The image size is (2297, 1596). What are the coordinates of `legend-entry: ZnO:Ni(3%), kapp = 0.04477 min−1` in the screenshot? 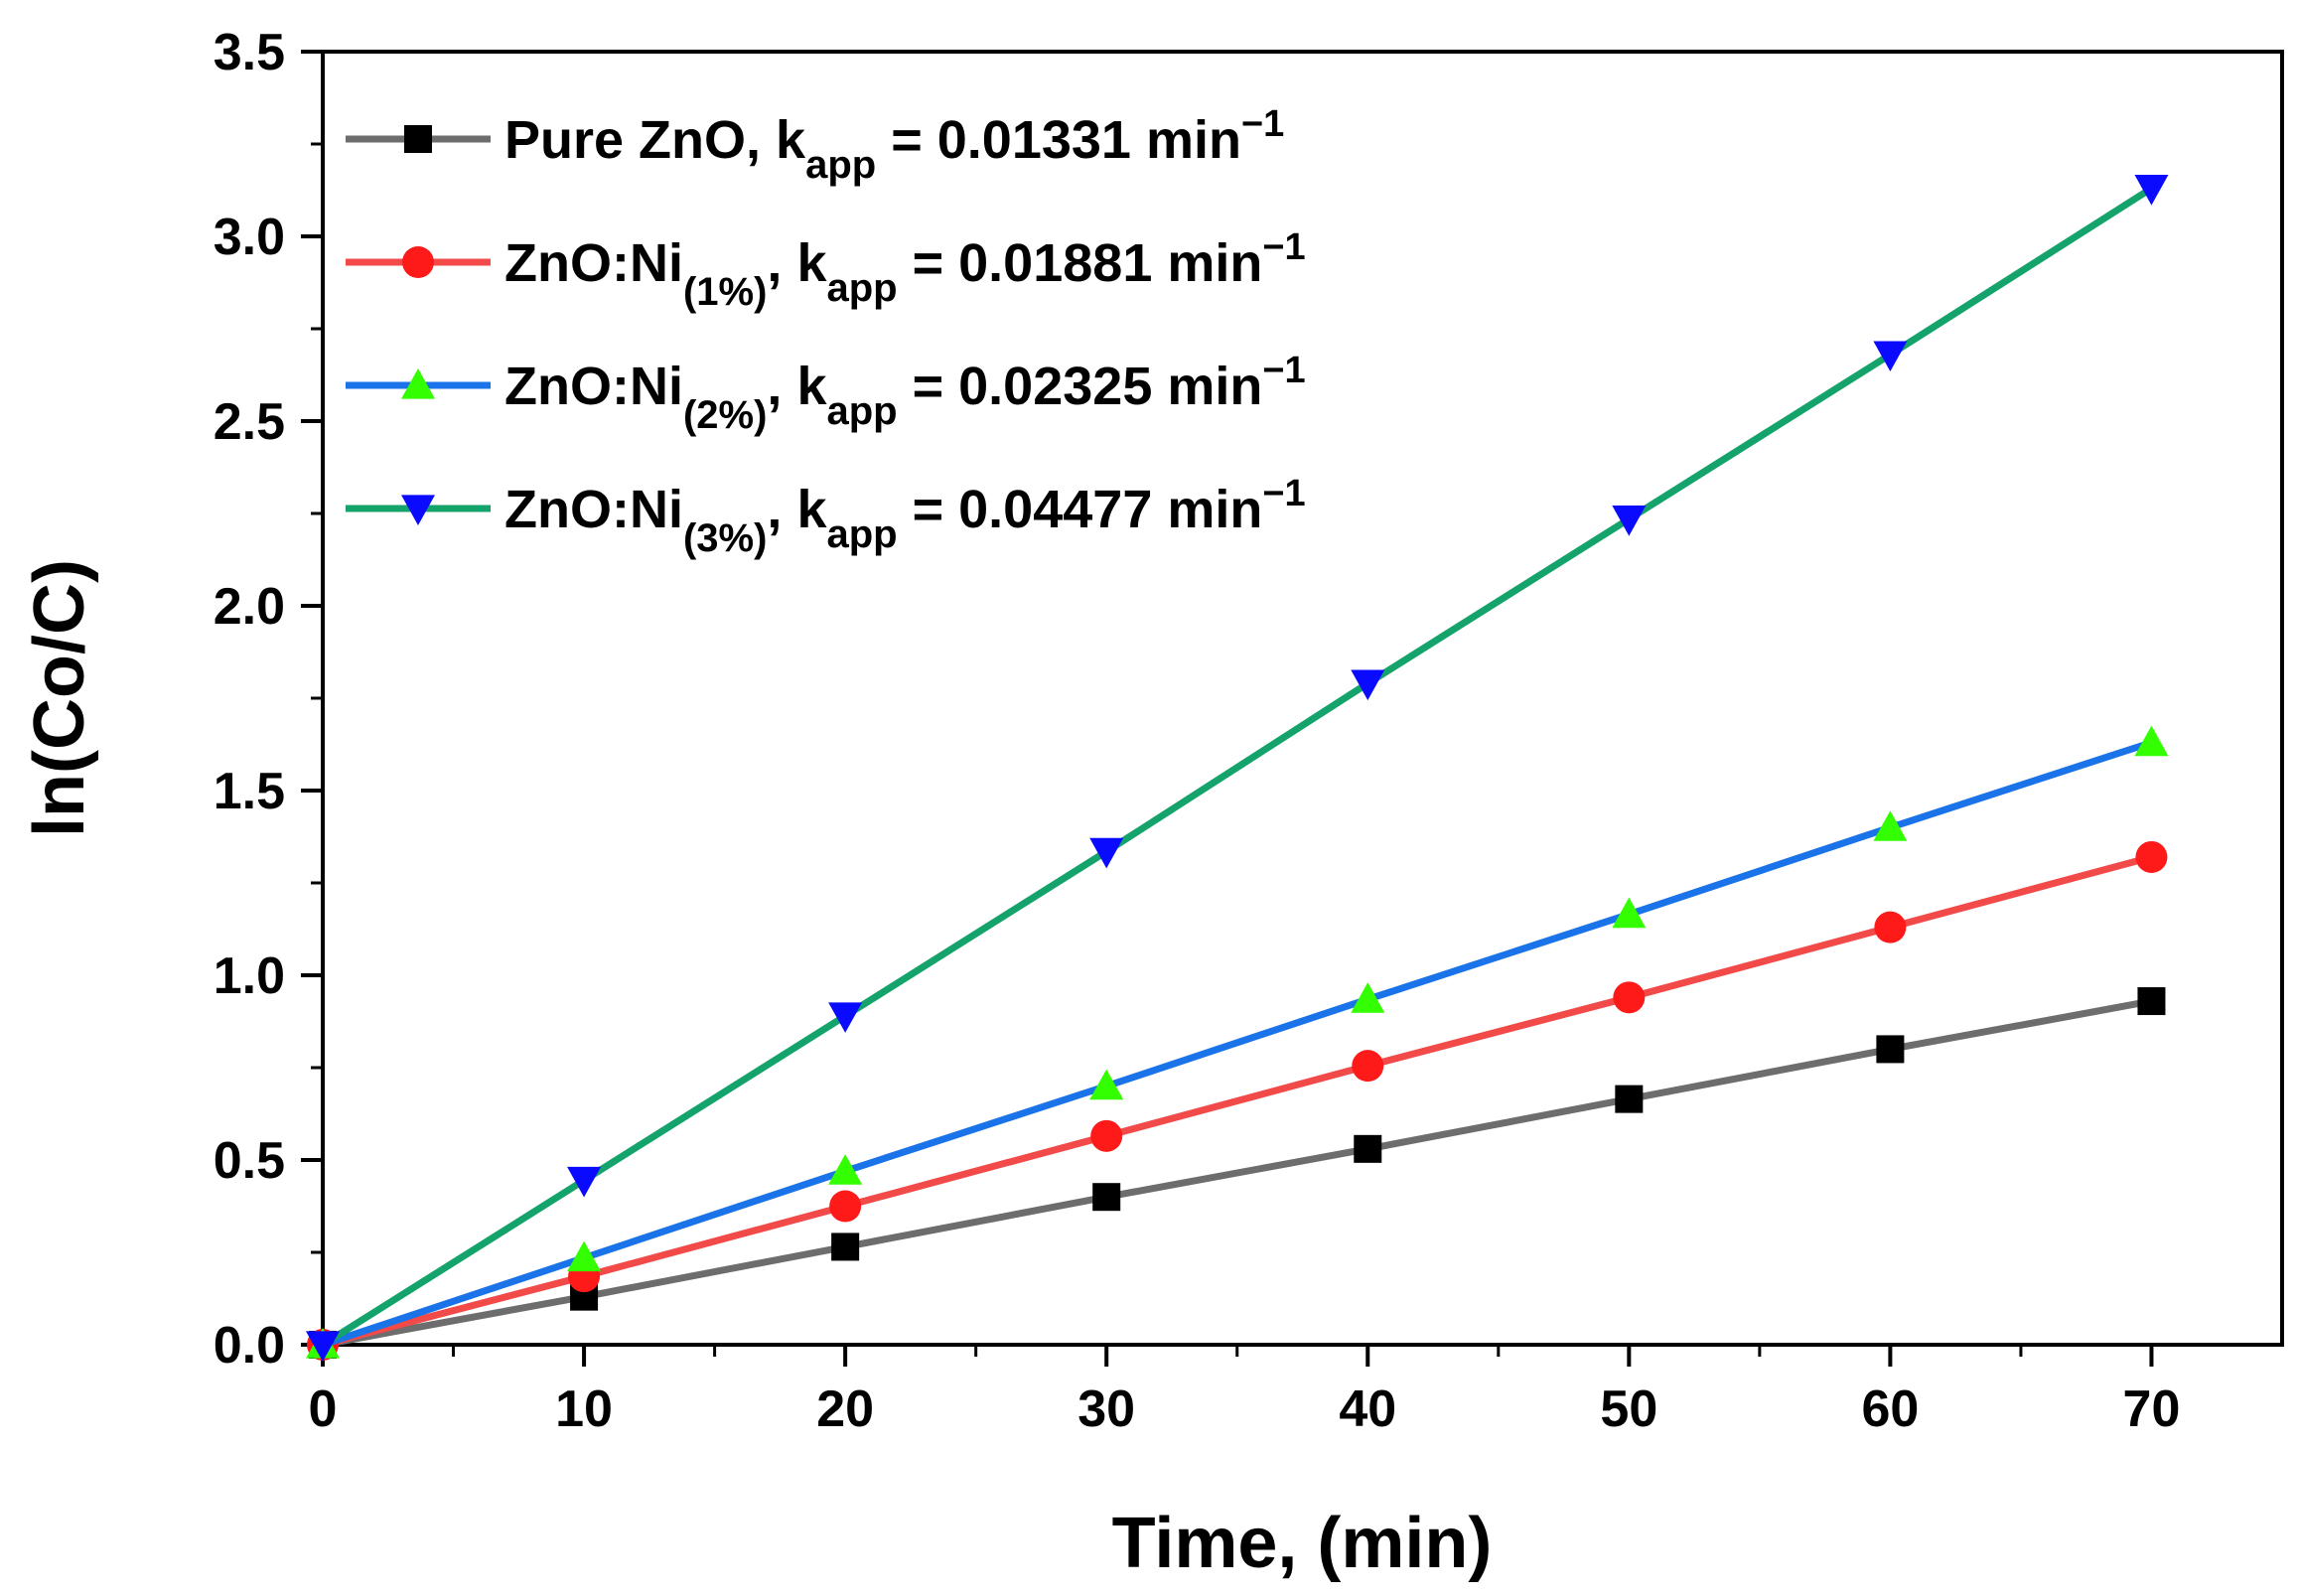 It's located at (826, 517).